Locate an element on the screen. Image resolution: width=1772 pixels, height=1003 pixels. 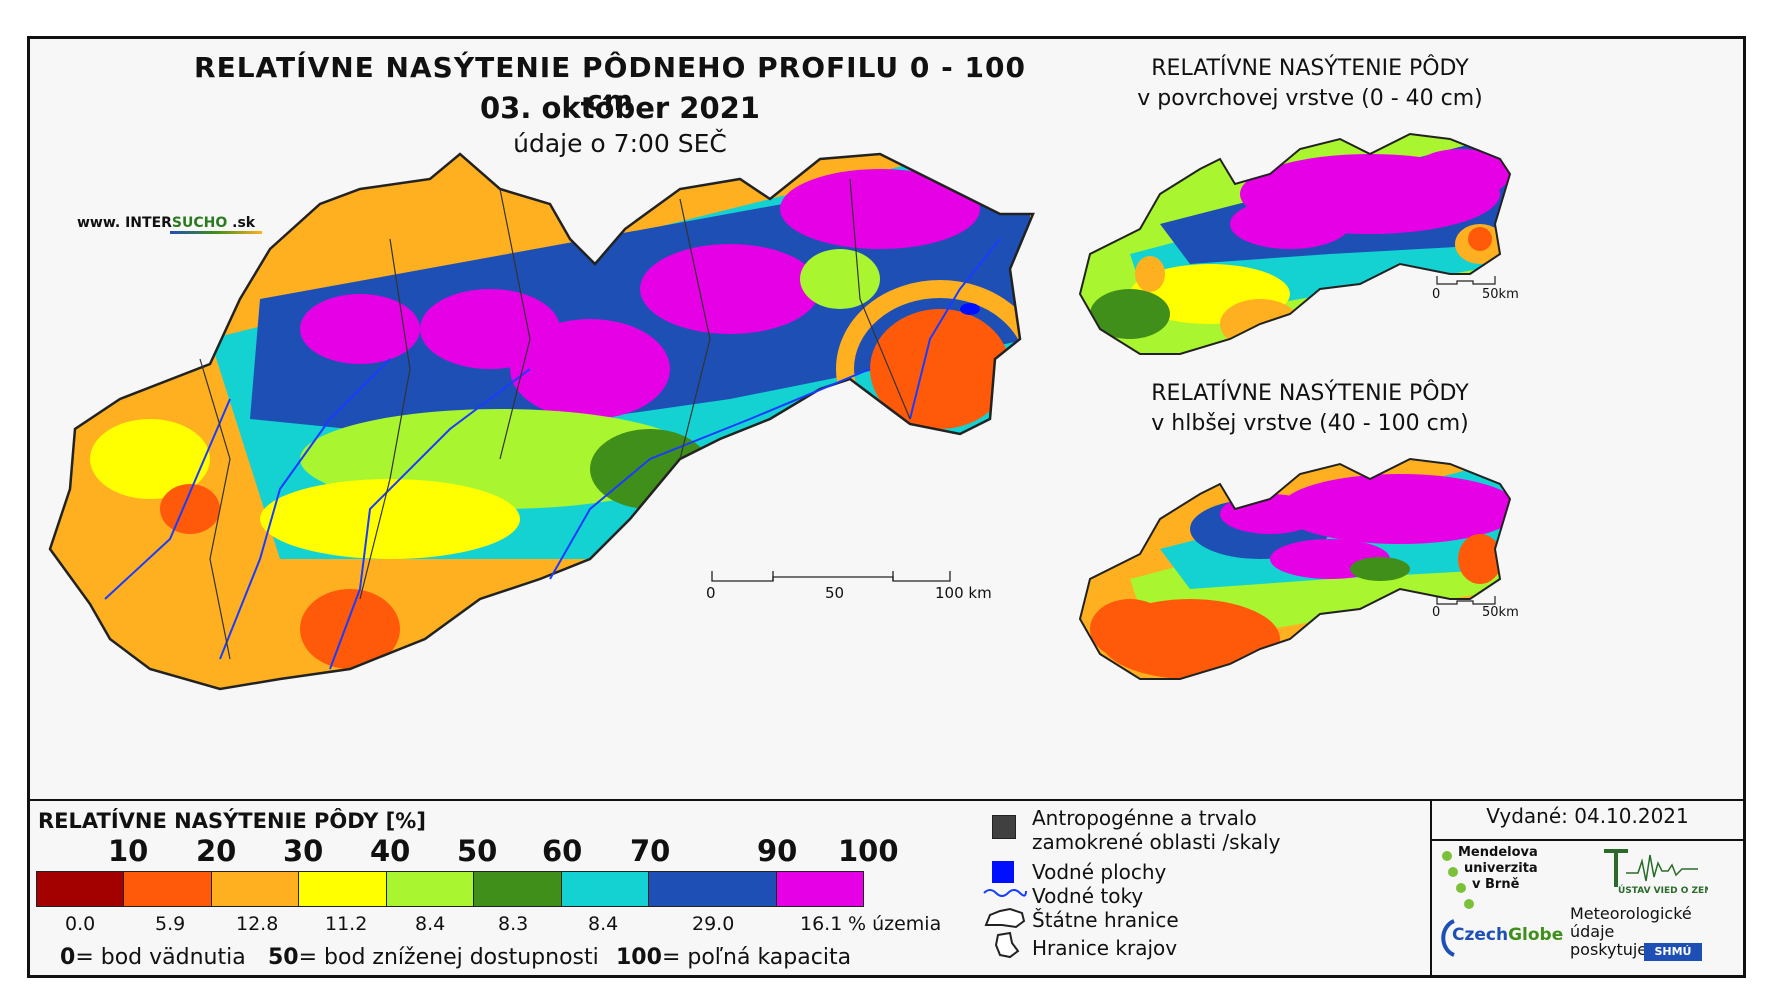
legend-tick-90: 90 is located at coordinates (777, 851).